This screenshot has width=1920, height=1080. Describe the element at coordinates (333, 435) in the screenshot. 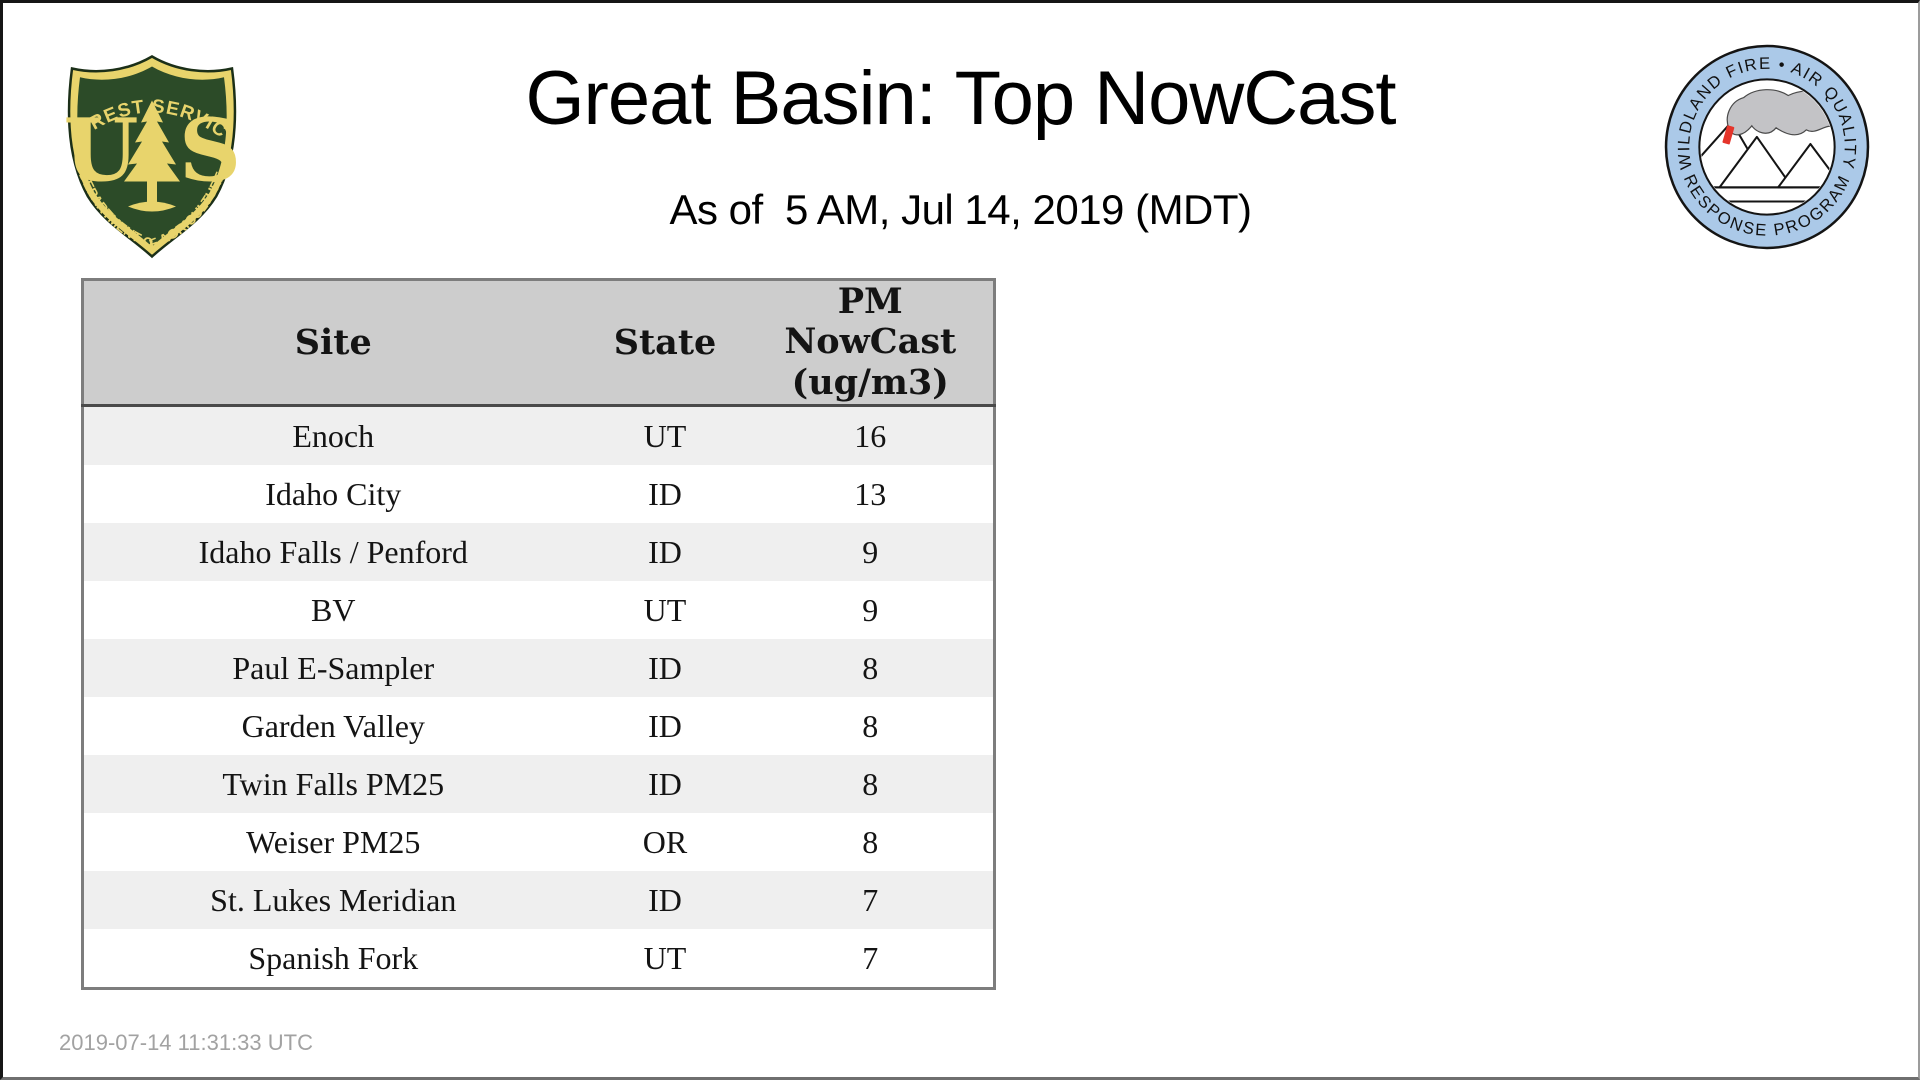

I see `site-cell: Enoch` at that location.